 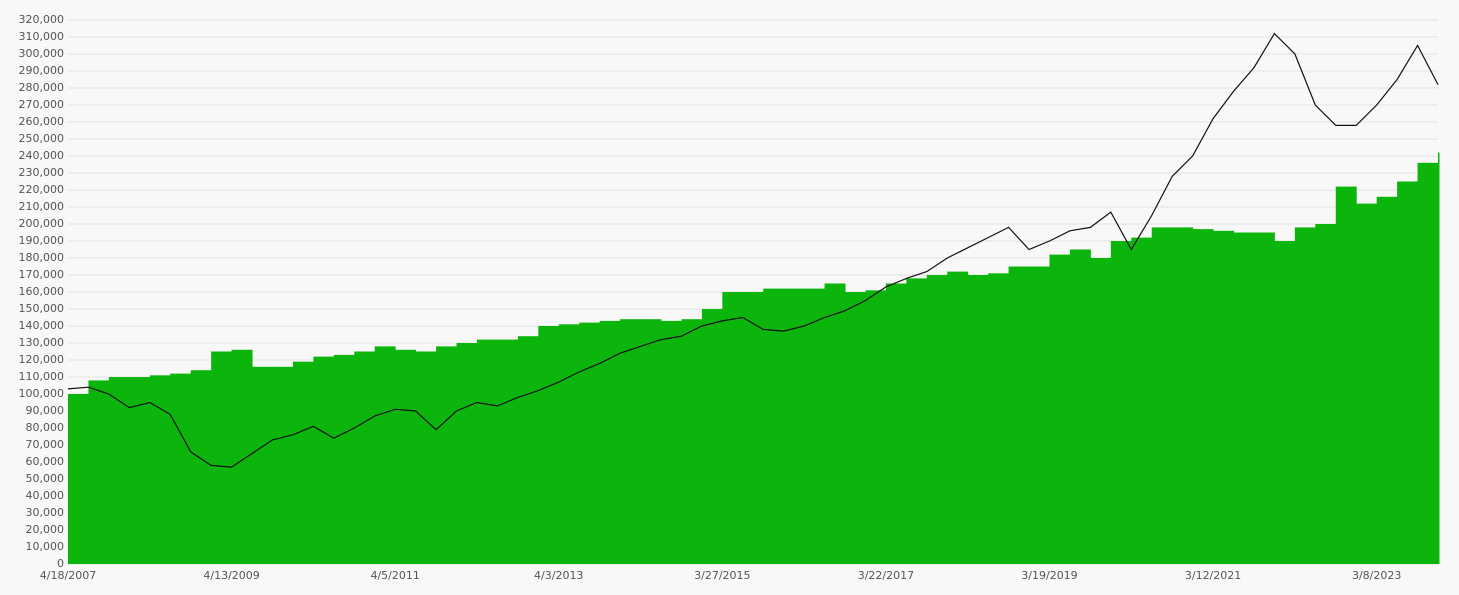 I want to click on y-tick-label: 120,000, so click(x=42, y=359).